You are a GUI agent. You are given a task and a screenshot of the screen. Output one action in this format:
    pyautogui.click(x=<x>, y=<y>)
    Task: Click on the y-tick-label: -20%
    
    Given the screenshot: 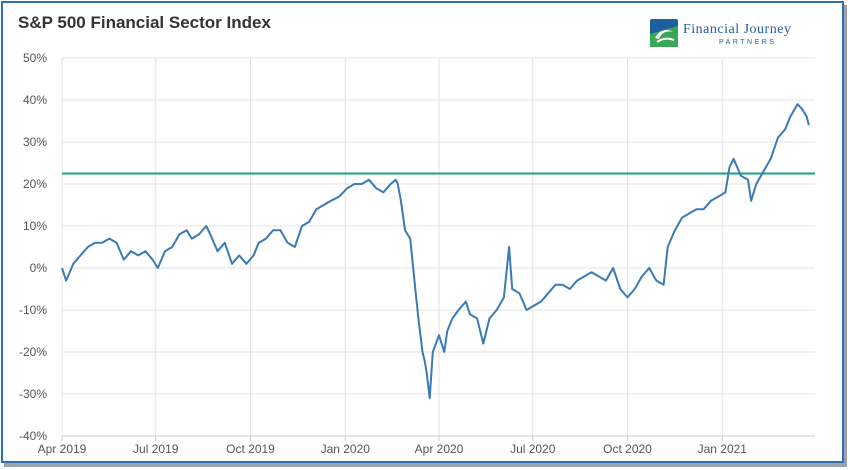 What is the action you would take?
    pyautogui.click(x=33, y=352)
    